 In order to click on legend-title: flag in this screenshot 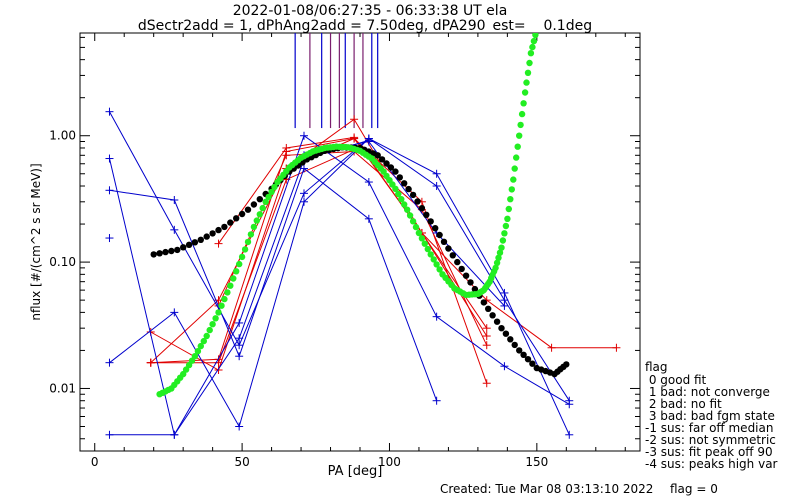, I will do `click(656, 367)`.